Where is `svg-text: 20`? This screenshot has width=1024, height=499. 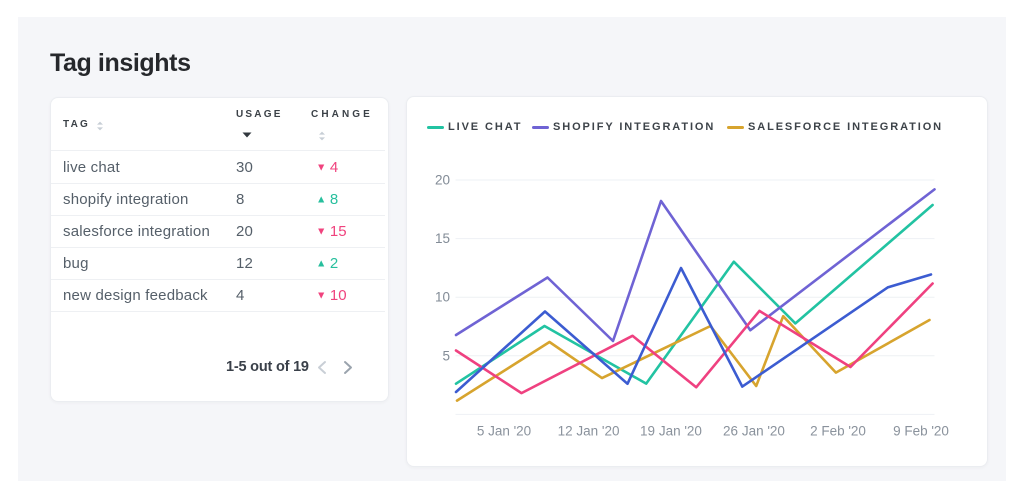
svg-text: 20 is located at coordinates (442, 180).